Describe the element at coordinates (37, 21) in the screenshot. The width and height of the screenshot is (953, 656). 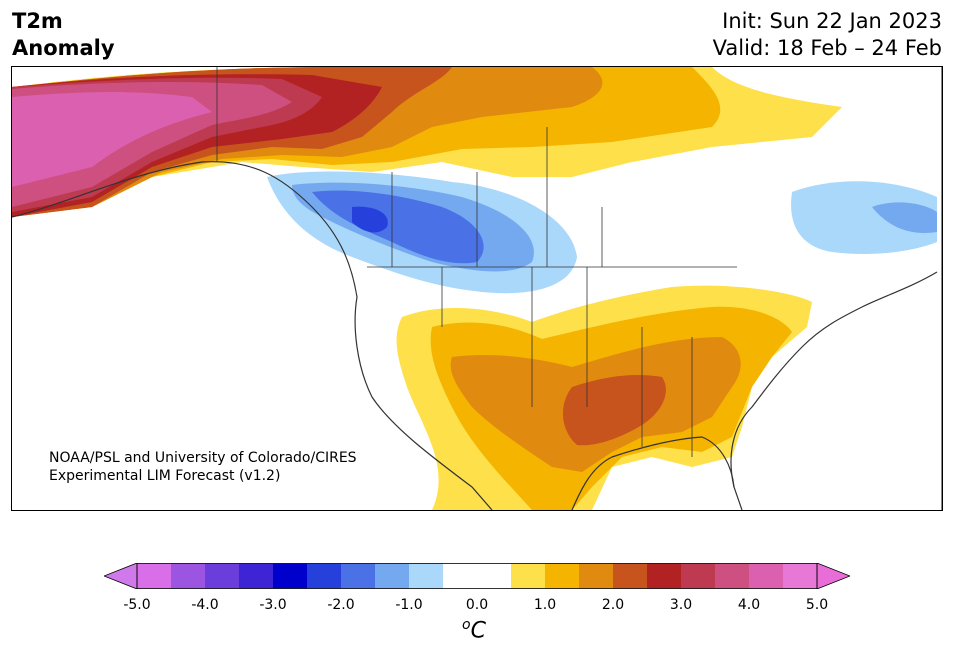
I see `title-line1: T2m` at that location.